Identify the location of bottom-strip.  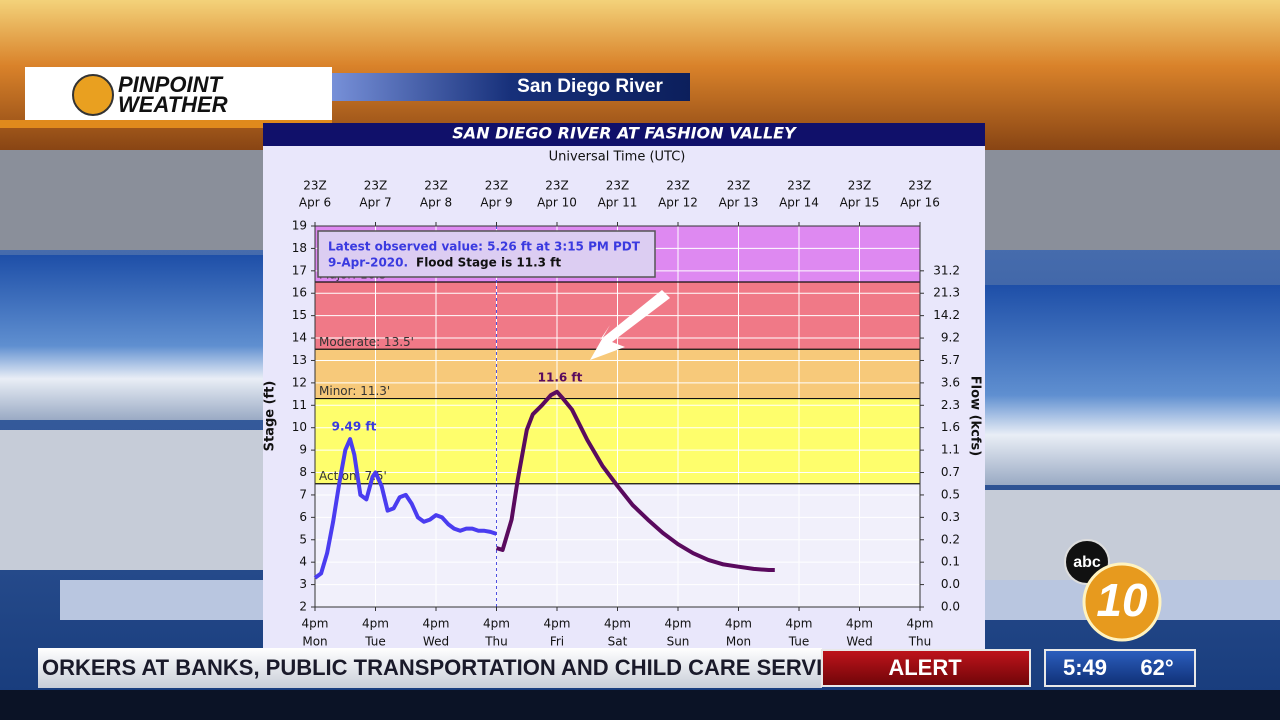
(640, 705).